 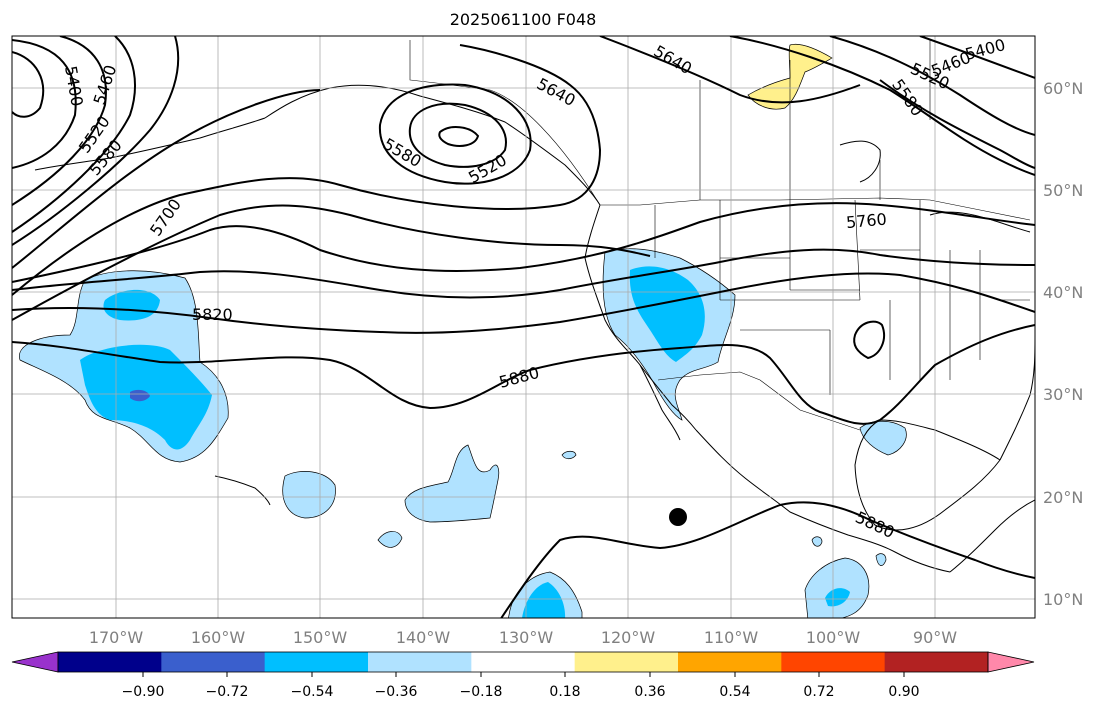 I want to click on lon-label: 140°W, so click(x=423, y=637).